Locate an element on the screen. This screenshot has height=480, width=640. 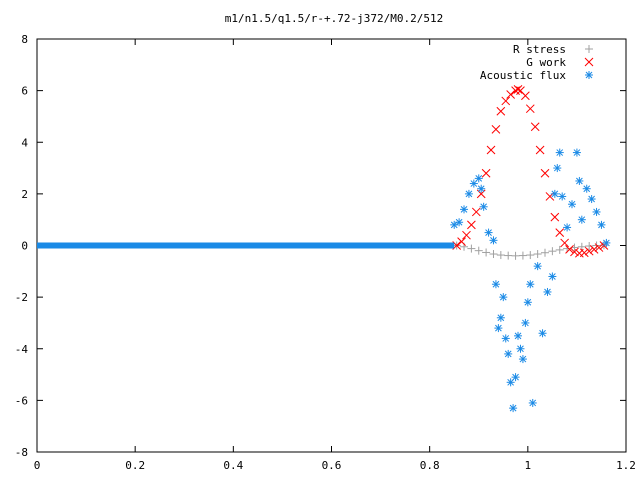
x-tick-label: 0 is located at coordinates (37, 465).